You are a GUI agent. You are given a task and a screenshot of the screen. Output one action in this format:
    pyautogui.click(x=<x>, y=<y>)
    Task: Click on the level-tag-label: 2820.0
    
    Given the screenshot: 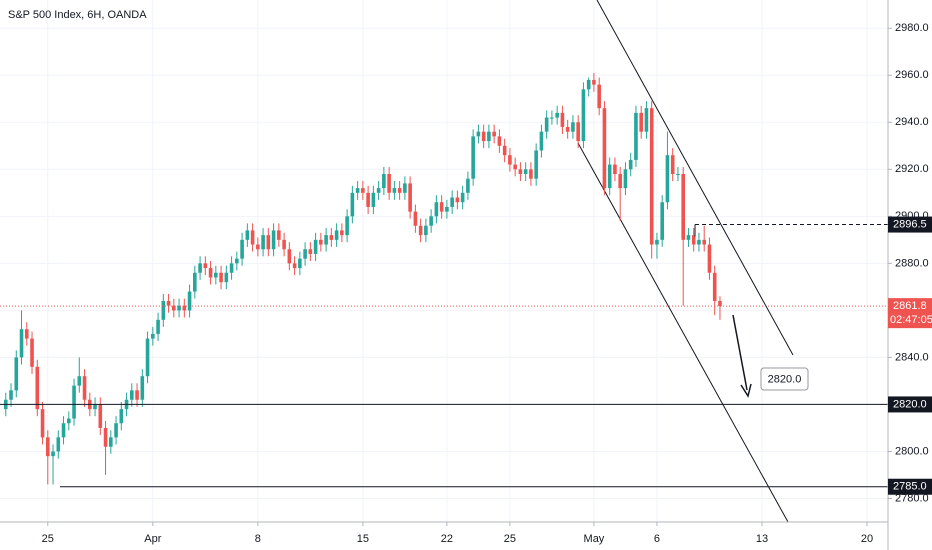 What is the action you would take?
    pyautogui.click(x=910, y=404)
    